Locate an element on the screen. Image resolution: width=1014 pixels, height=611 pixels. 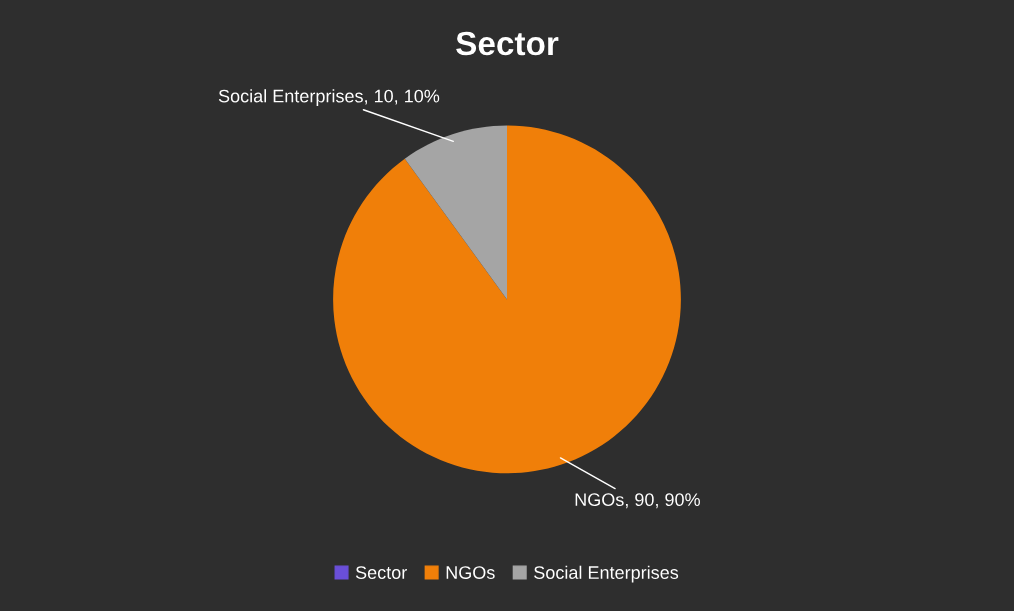
legend-label: Social Enterprises is located at coordinates (606, 574).